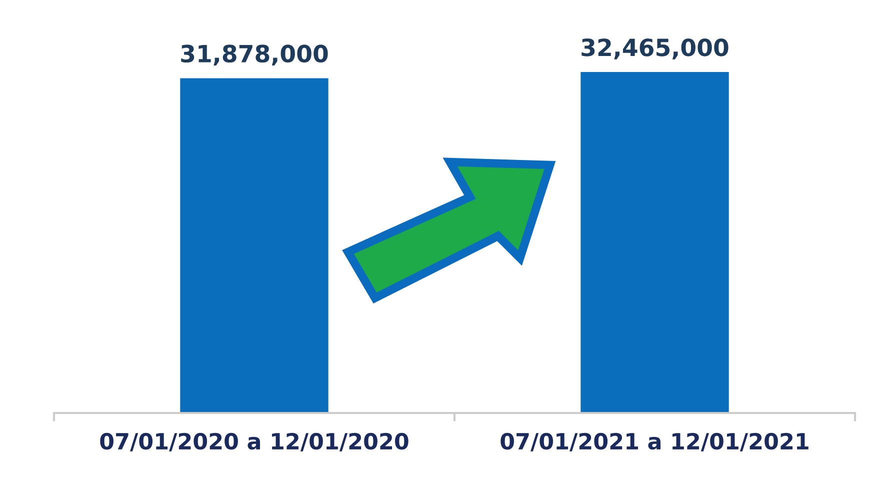 The image size is (880, 495). I want to click on data-label: 32,465,000, so click(655, 49).